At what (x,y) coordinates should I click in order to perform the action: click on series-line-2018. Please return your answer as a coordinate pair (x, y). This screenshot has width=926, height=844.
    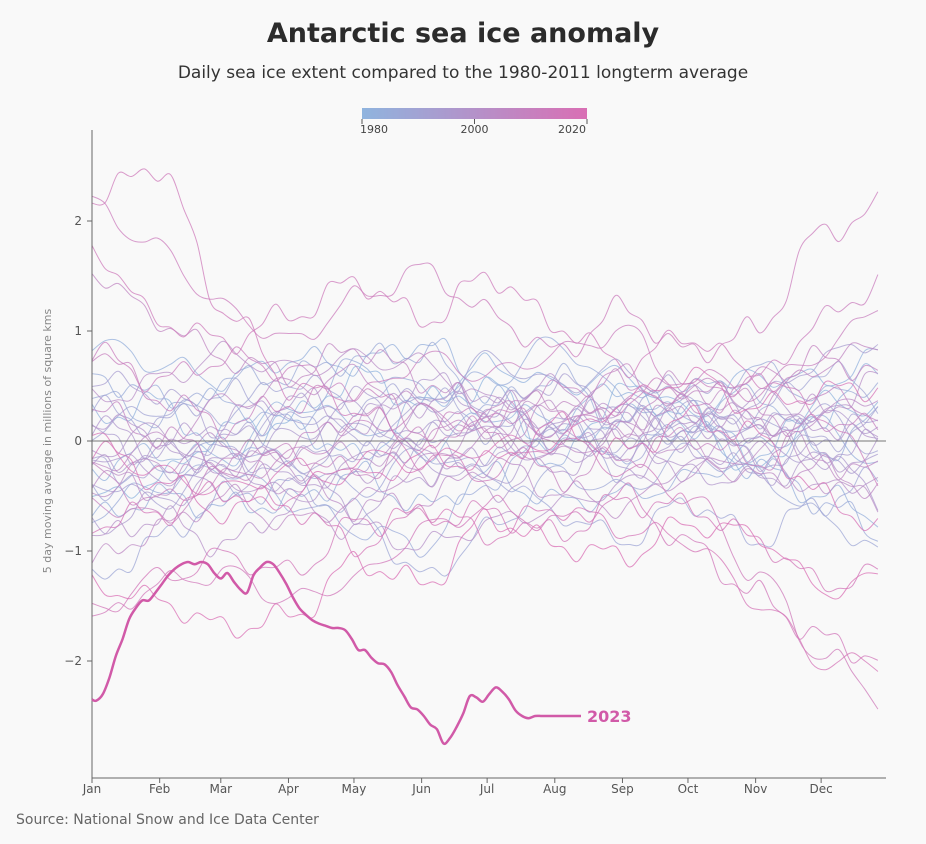
    Looking at the image, I should click on (485, 552).